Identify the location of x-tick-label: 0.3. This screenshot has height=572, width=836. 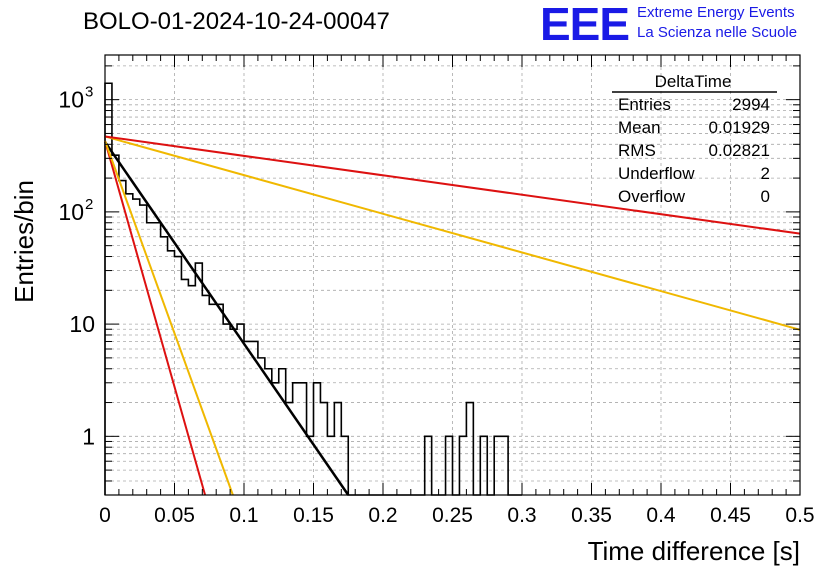
(521, 515).